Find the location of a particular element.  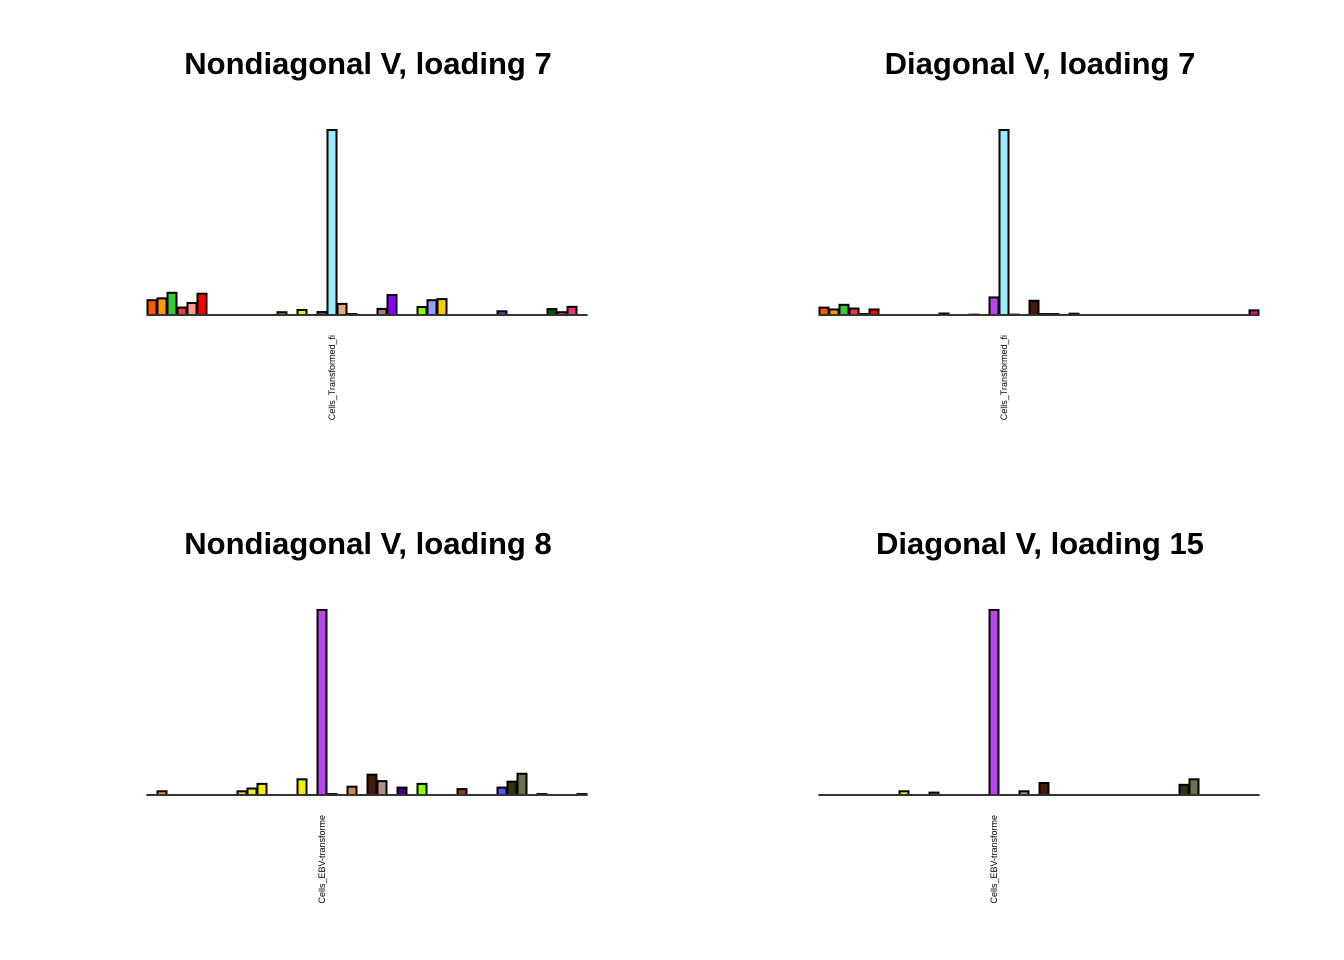

chart-title: Diagonal V, loading 7 is located at coordinates (1040, 63).